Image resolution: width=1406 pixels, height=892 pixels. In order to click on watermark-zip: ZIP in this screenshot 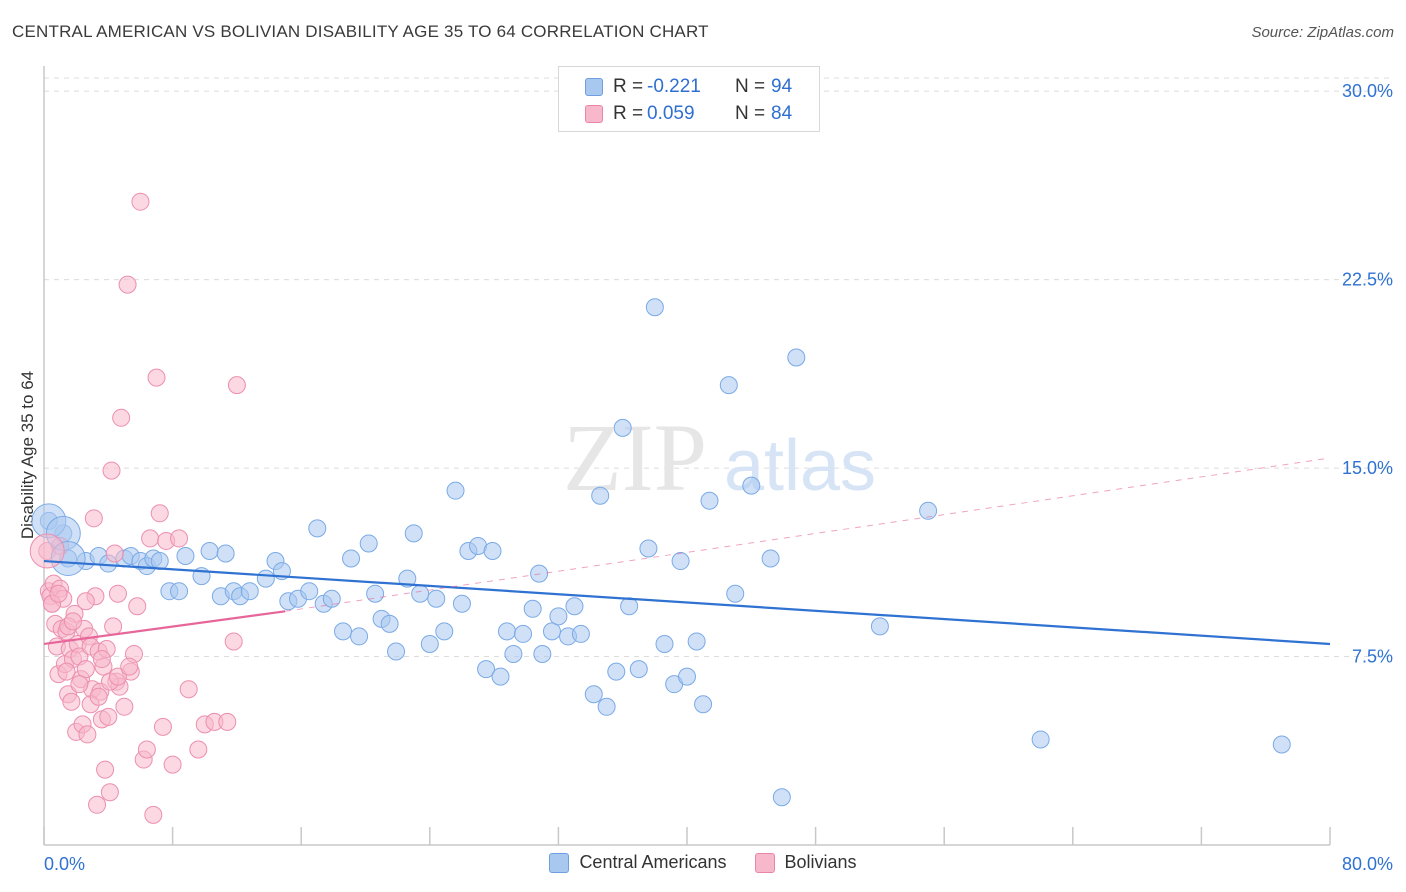, I will do `click(635, 457)`.